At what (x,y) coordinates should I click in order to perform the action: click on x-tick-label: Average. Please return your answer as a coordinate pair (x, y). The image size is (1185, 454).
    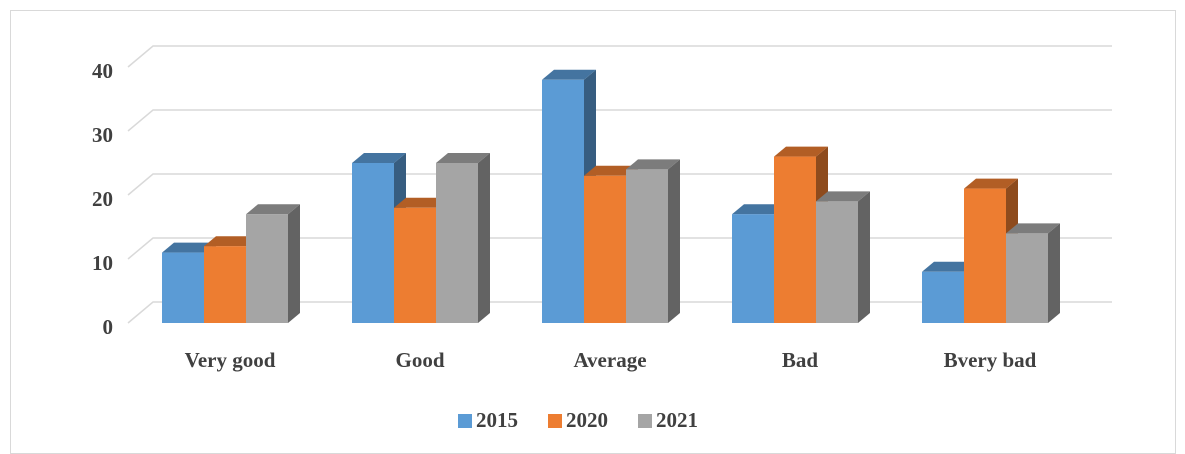
    Looking at the image, I should click on (609, 360).